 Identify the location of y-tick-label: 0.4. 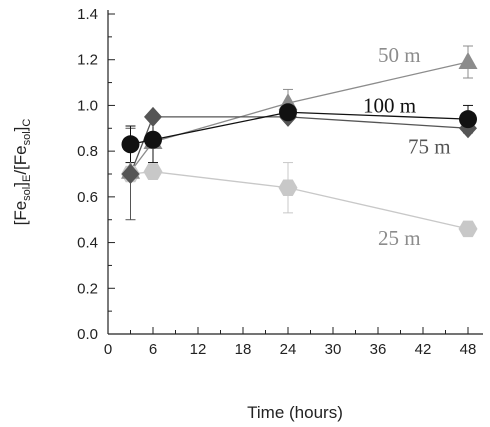
(87, 243).